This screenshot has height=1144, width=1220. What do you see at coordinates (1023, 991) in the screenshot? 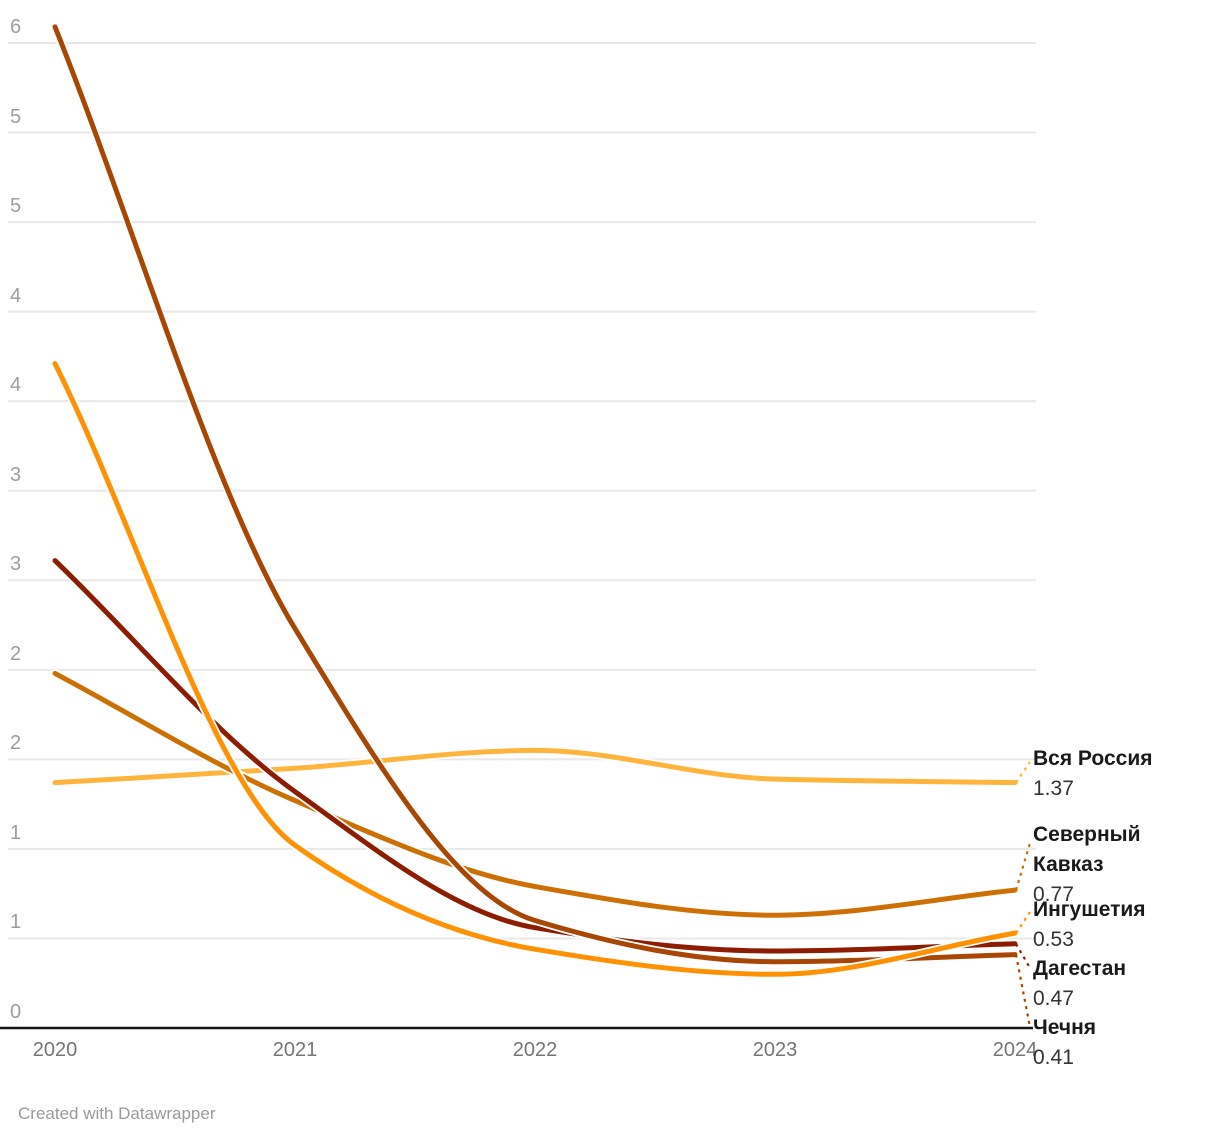
I see `label-connector-chechnya` at bounding box center [1023, 991].